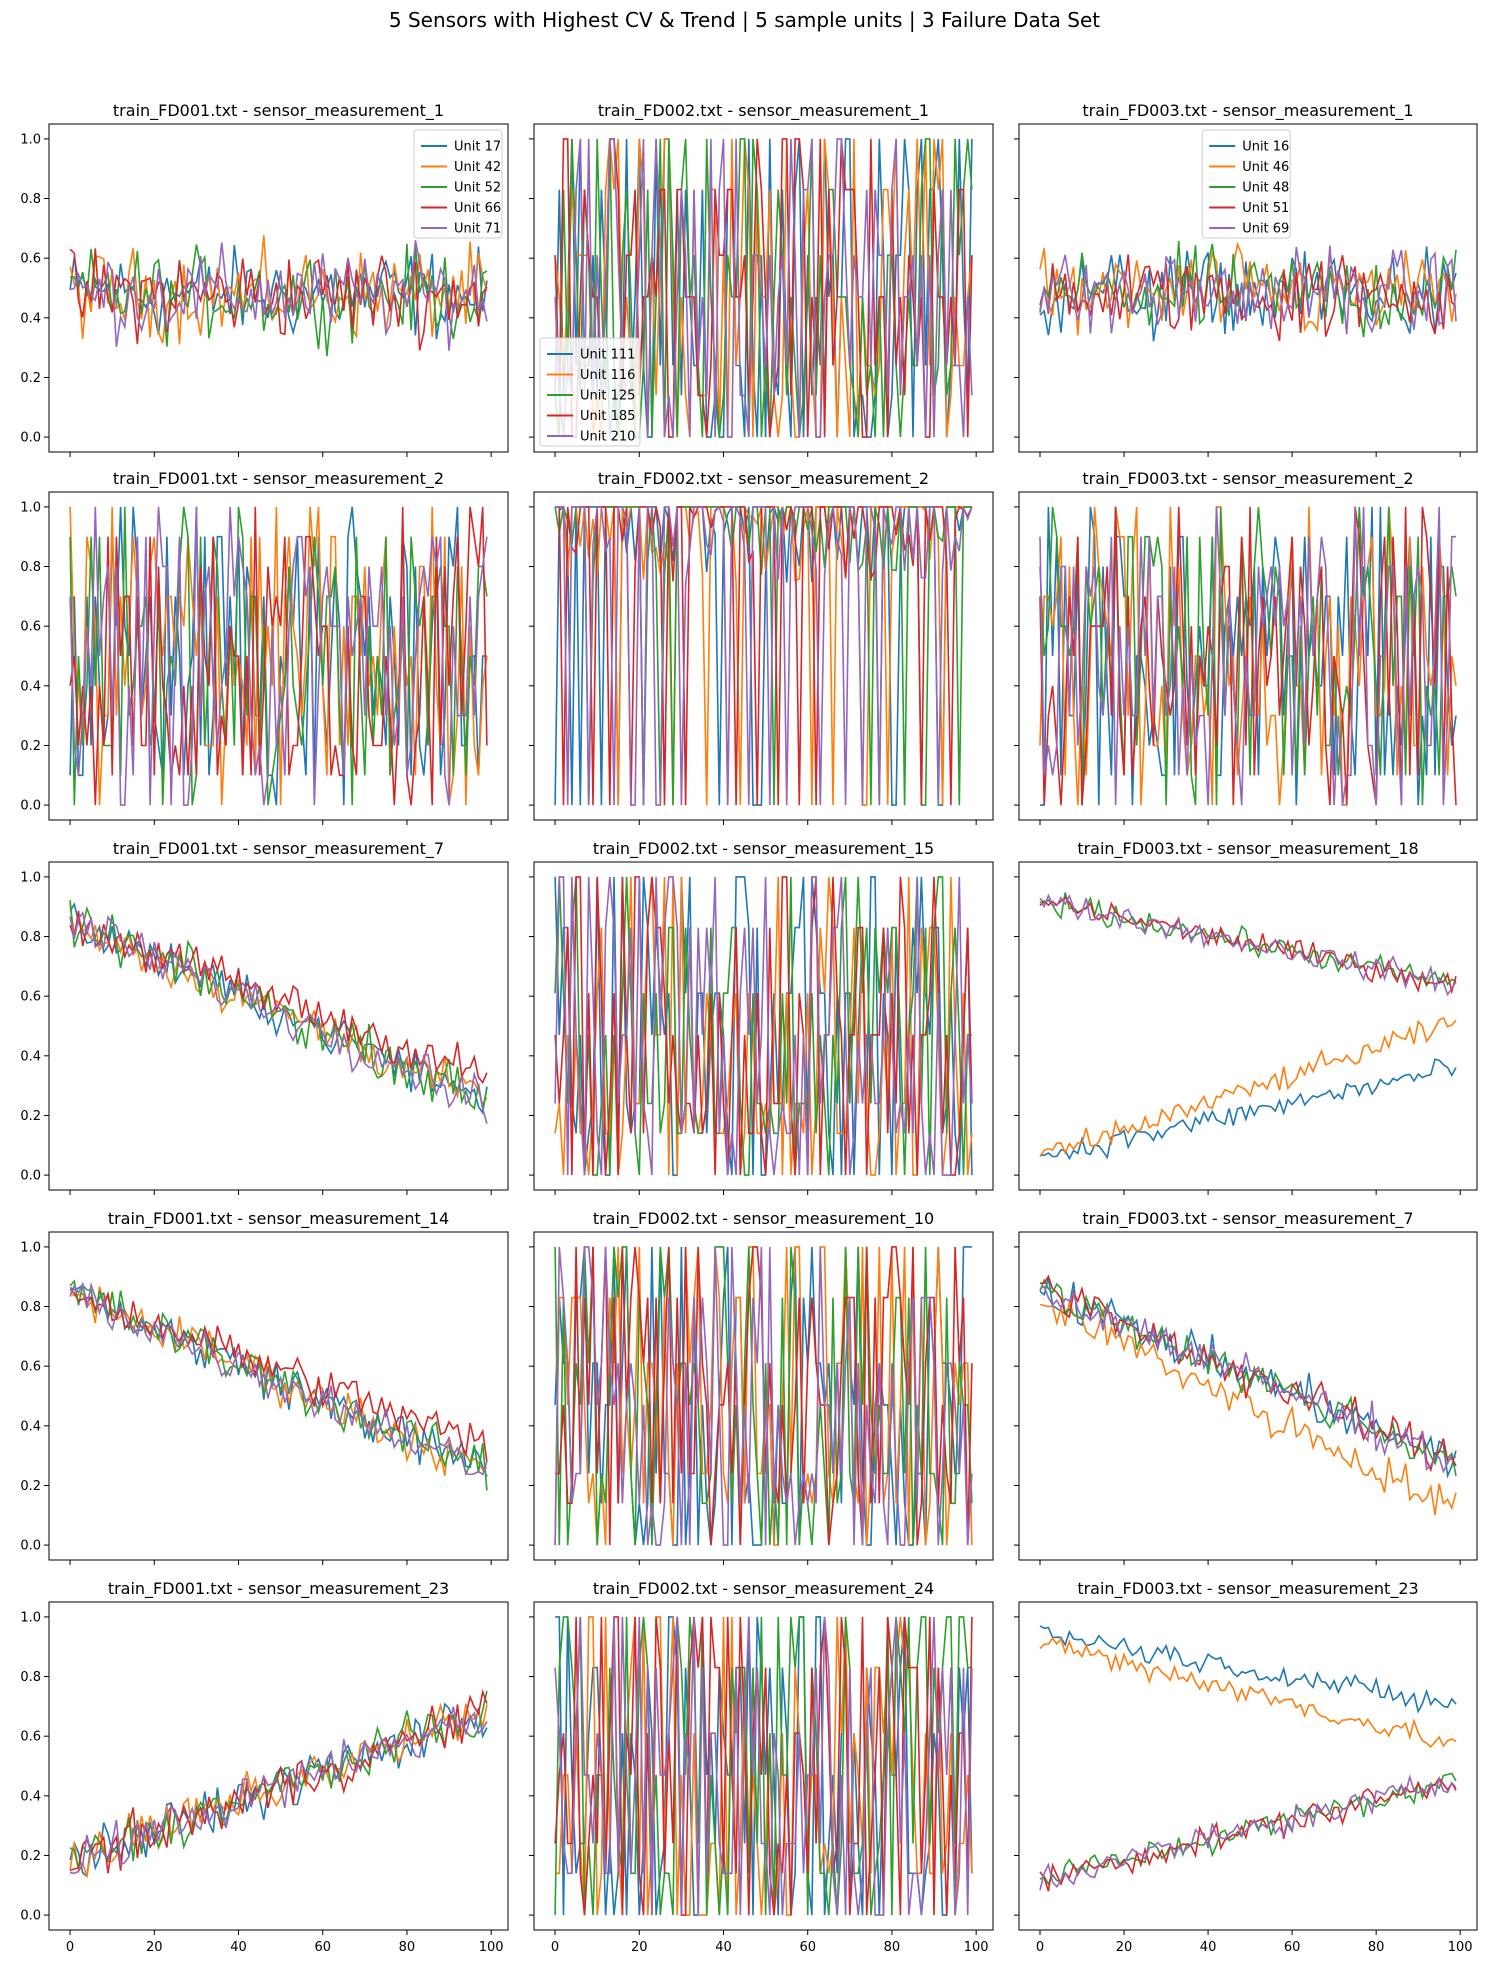  Describe the element at coordinates (590, 392) in the screenshot. I see `legend: Unit 111 Unit 116 Unit 125 Unit 185 Unit 210` at that location.